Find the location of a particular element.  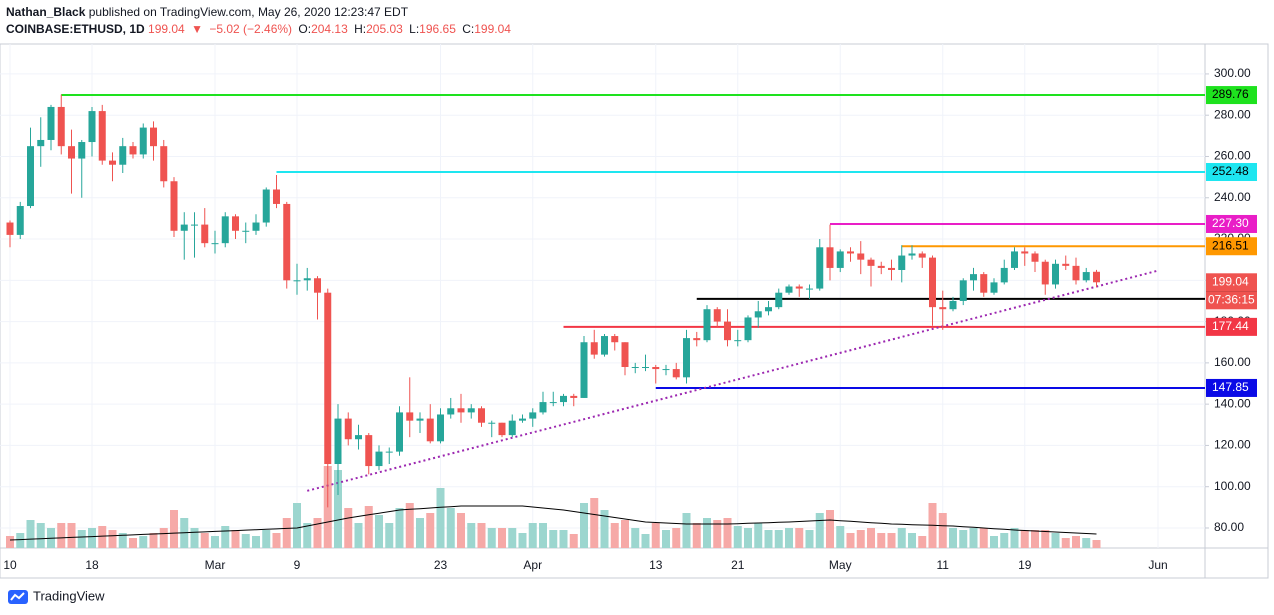

level-tag-label: 252.48 is located at coordinates (1230, 171).